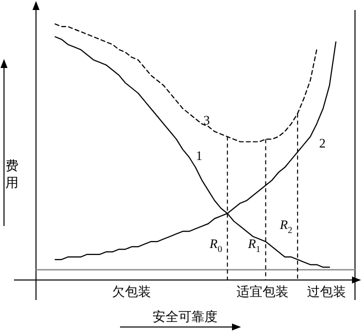 This screenshot has width=361, height=331. Describe the element at coordinates (206, 120) in the screenshot. I see `series-label: 3` at that location.